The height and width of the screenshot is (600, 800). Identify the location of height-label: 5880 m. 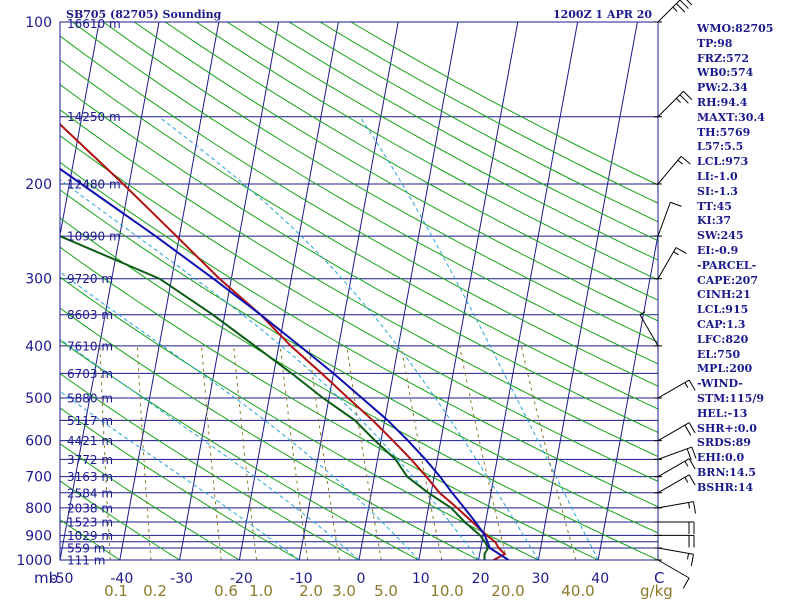
(90, 399).